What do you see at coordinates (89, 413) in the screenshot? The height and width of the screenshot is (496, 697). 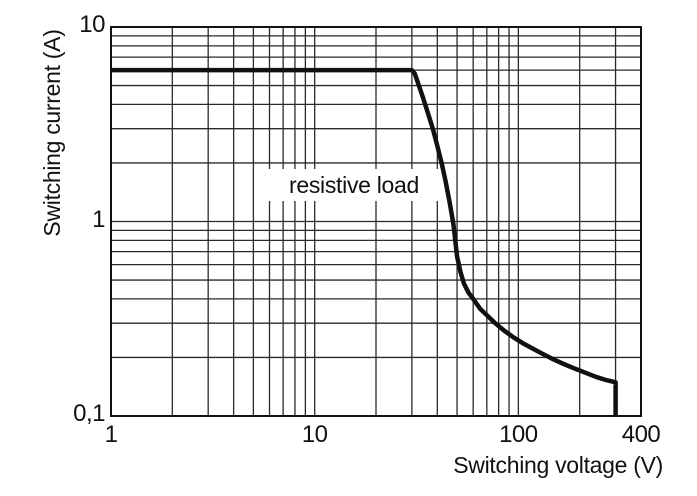 I see `y-tick-label: 0,1` at bounding box center [89, 413].